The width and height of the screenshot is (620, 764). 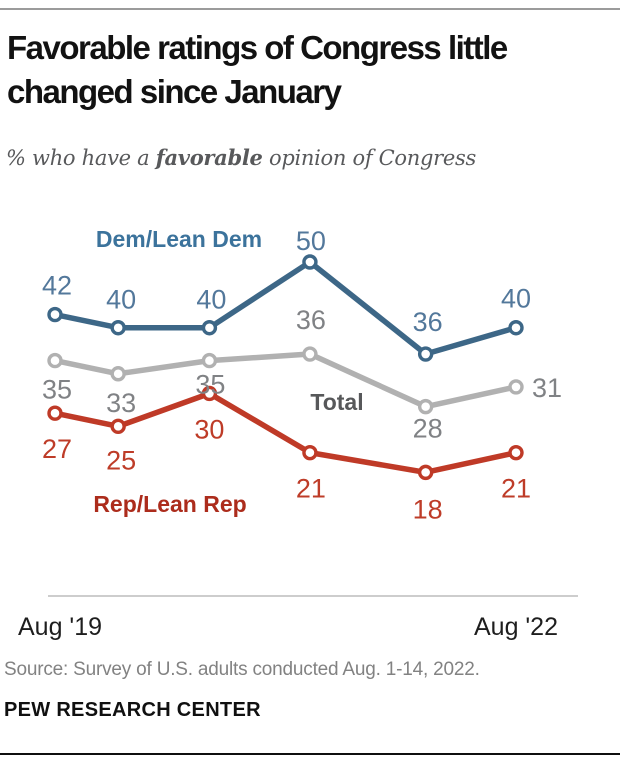 What do you see at coordinates (310, 9) in the screenshot?
I see `top-border` at bounding box center [310, 9].